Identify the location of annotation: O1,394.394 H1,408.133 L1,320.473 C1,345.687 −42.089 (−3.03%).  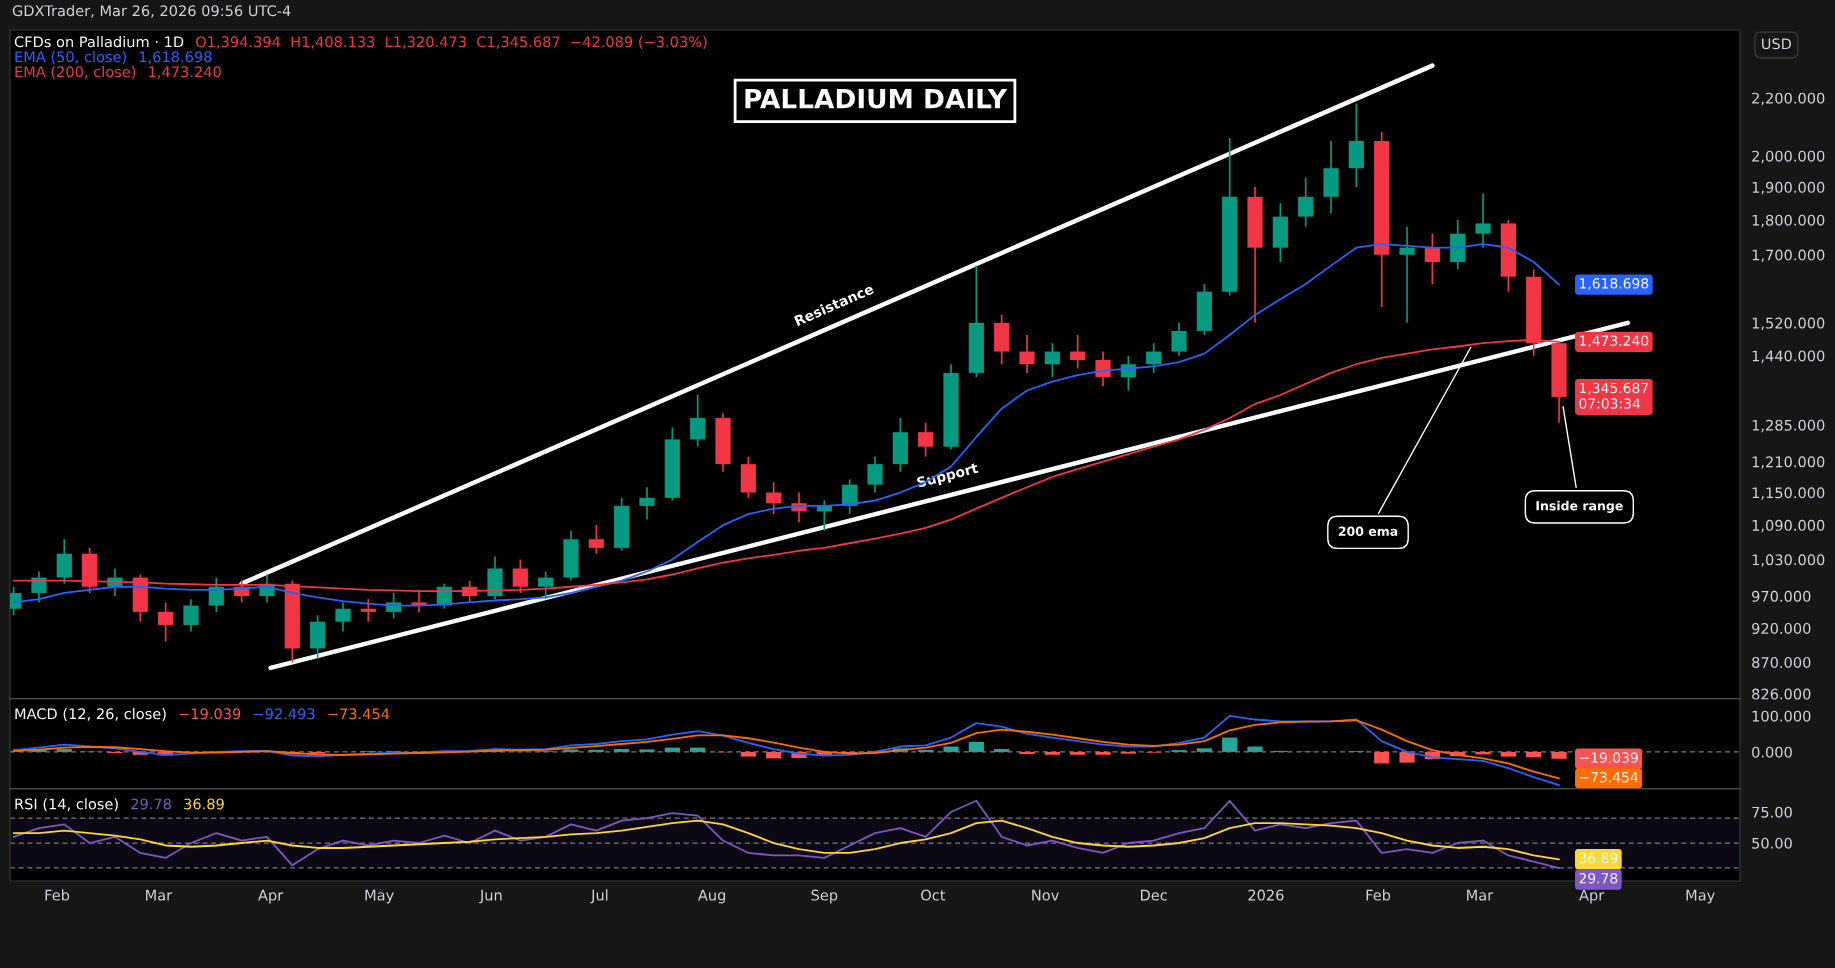
(451, 42).